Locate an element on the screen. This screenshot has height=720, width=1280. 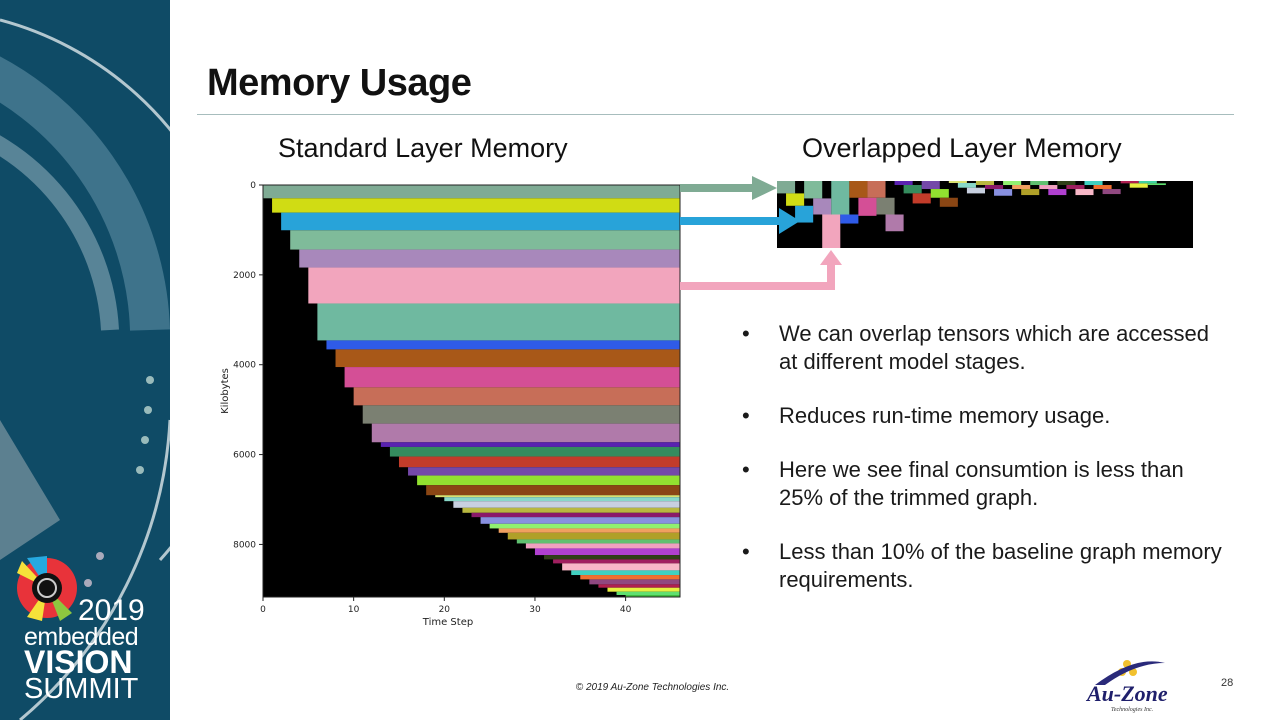
sidebar-graphic is located at coordinates (85, 369).